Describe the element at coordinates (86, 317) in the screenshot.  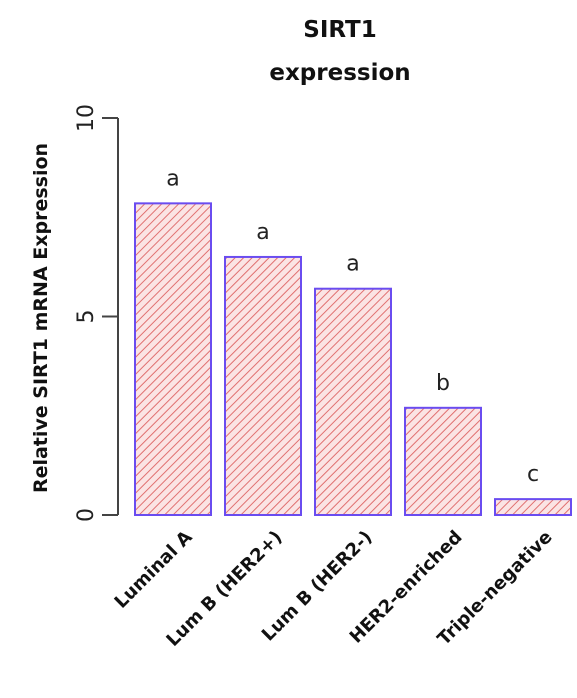
I see `y-tick-label: 5` at that location.